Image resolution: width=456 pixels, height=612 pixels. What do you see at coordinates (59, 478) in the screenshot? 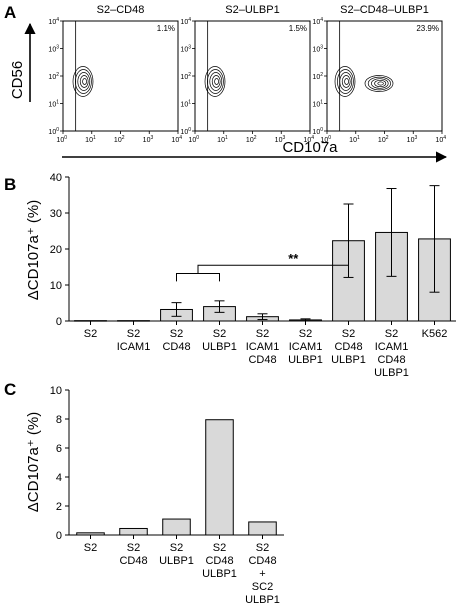
I see `y-tick-label: 4` at bounding box center [59, 478].